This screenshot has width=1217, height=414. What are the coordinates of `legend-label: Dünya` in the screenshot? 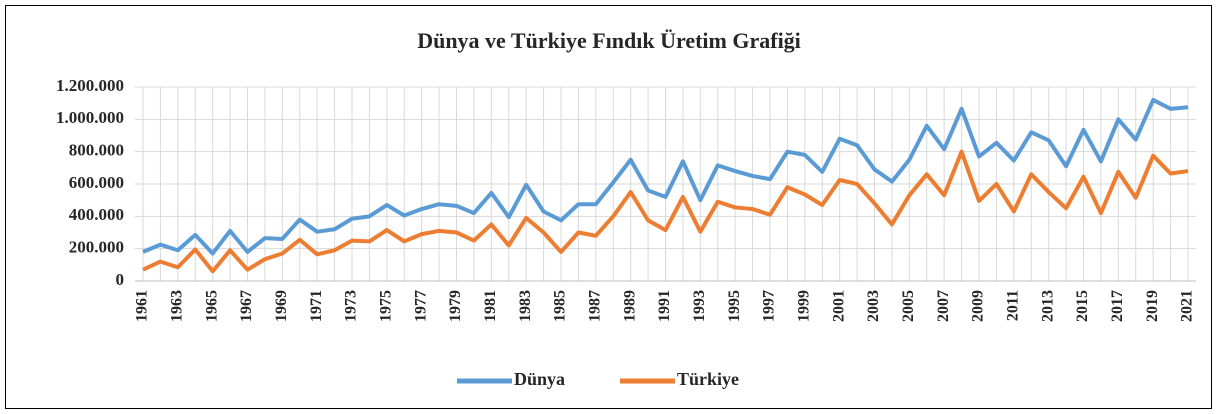 It's located at (539, 379).